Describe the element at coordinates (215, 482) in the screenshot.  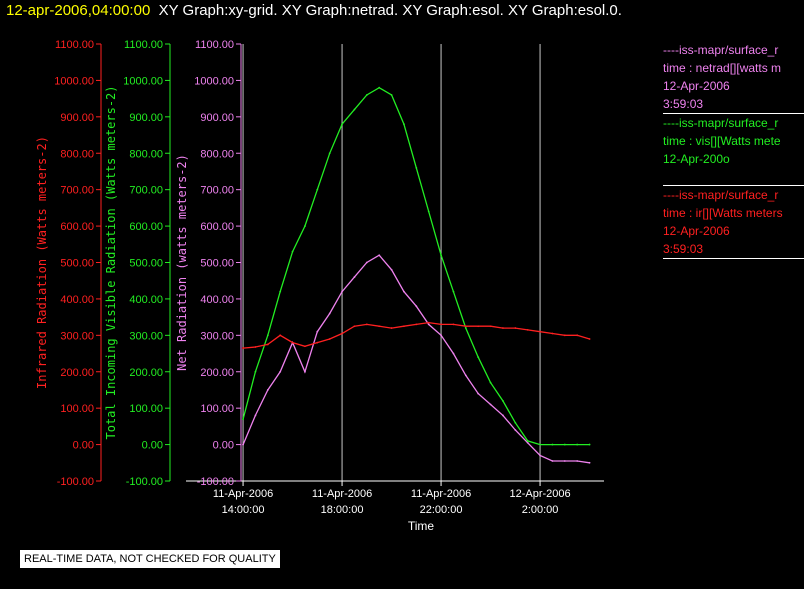
I see `y-tick-label-net: -100.00` at that location.